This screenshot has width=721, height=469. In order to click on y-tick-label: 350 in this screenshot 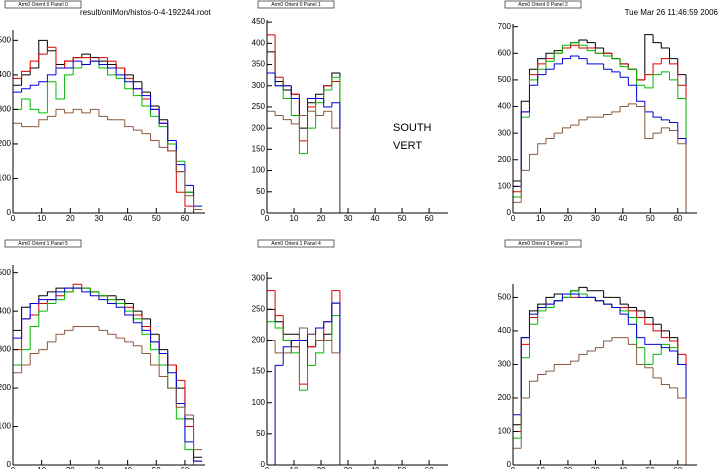, I will do `click(259, 64)`.